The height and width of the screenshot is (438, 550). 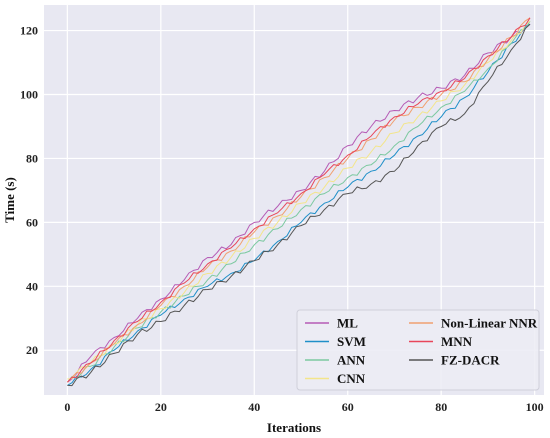 I want to click on x-tick-label: 40, so click(x=254, y=407).